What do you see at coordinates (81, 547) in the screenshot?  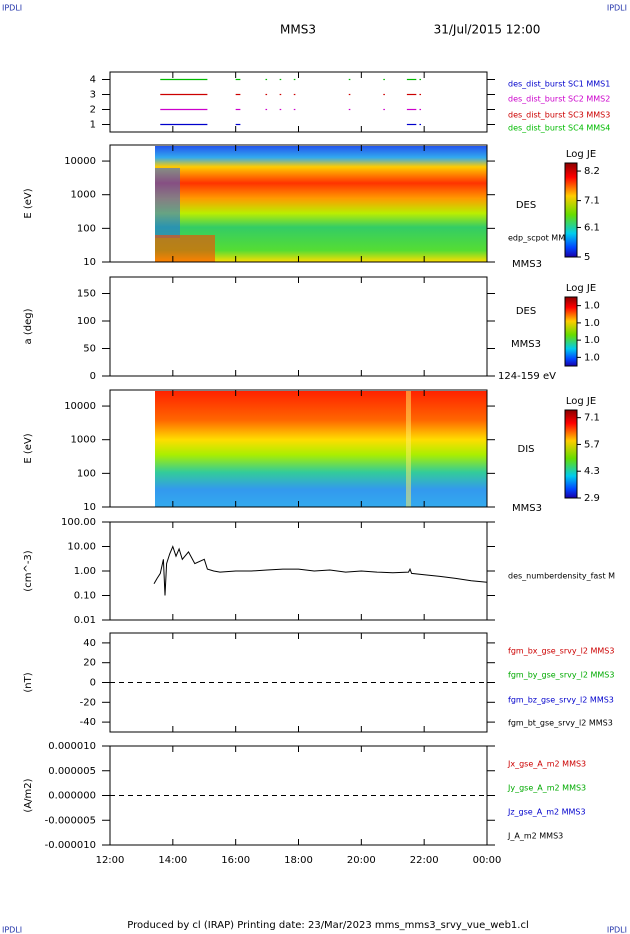 I see `y-tick-label: 10.00` at bounding box center [81, 547].